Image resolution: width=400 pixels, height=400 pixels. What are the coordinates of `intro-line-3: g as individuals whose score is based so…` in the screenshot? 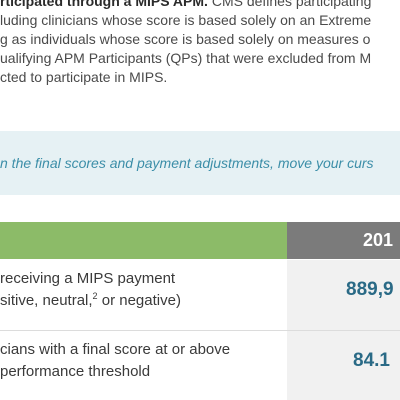 It's located at (185, 39).